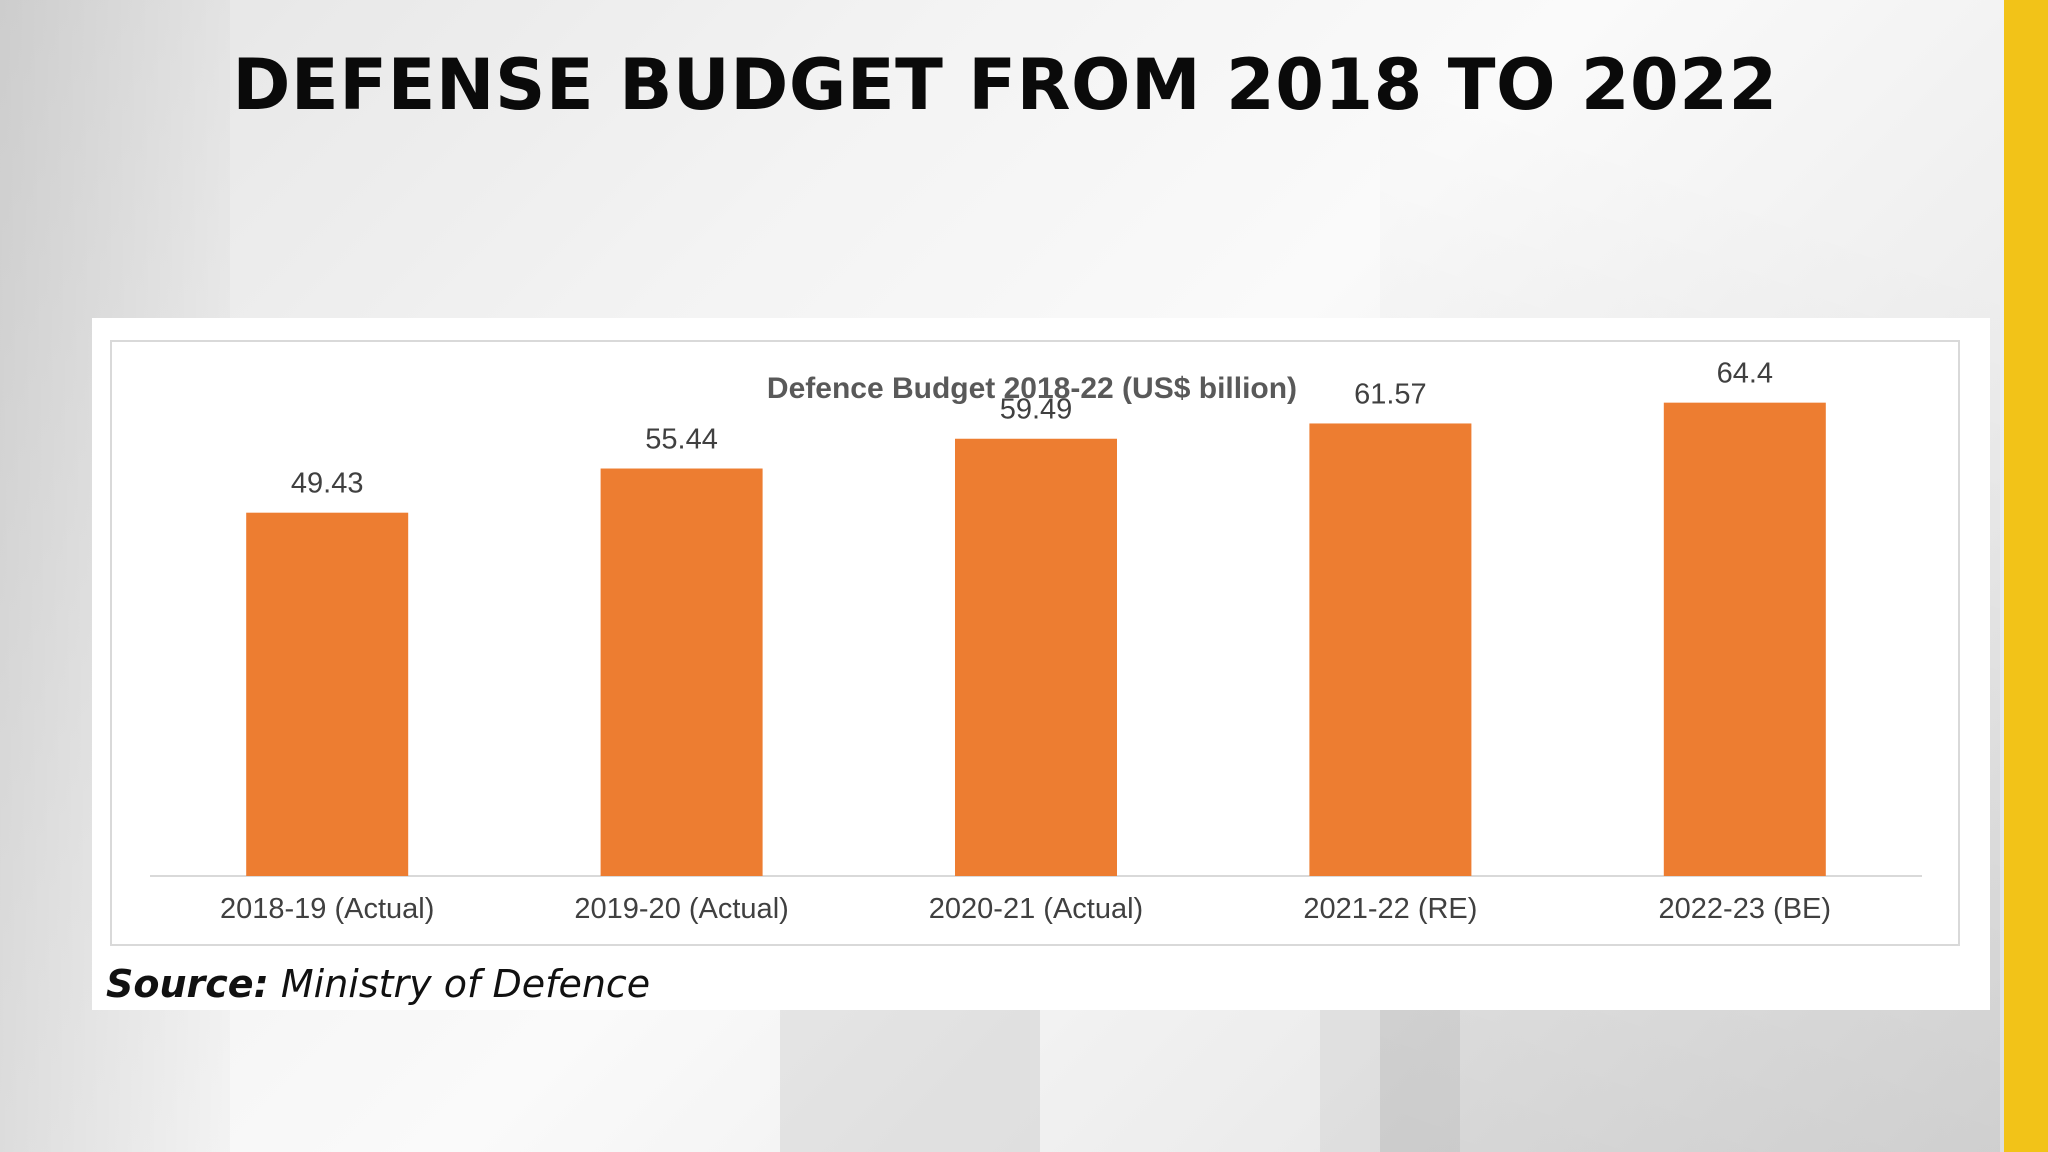 This screenshot has width=2048, height=1152. What do you see at coordinates (1036, 410) in the screenshot?
I see `value-label-2: 59.49` at bounding box center [1036, 410].